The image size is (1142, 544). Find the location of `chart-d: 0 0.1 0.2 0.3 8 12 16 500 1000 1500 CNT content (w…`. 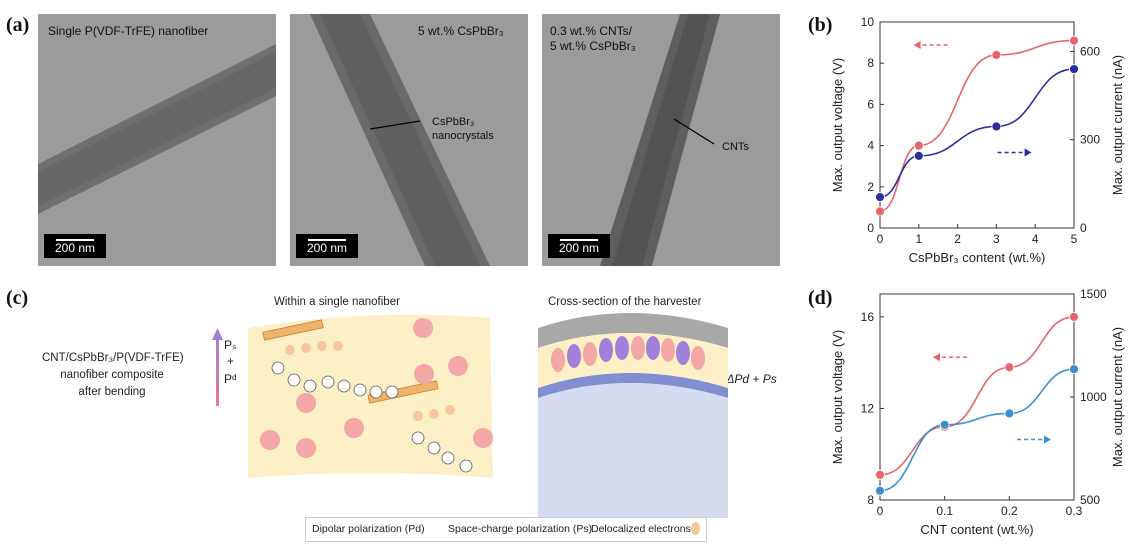

chart-d: 0 0.1 0.2 0.3 8 12 16 500 1000 1500 CNT content (w… is located at coordinates (977, 412).